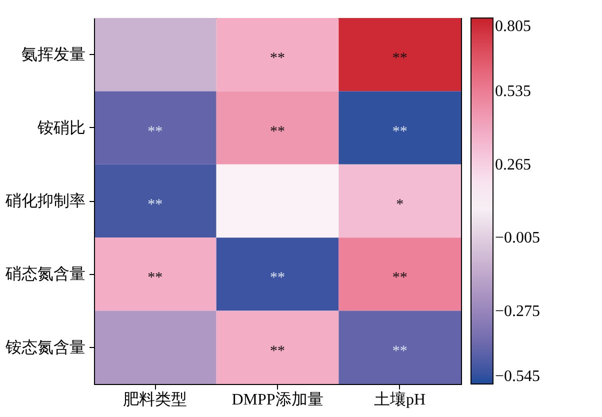  I want to click on y-tick-label: 铵硝比, so click(61, 127).